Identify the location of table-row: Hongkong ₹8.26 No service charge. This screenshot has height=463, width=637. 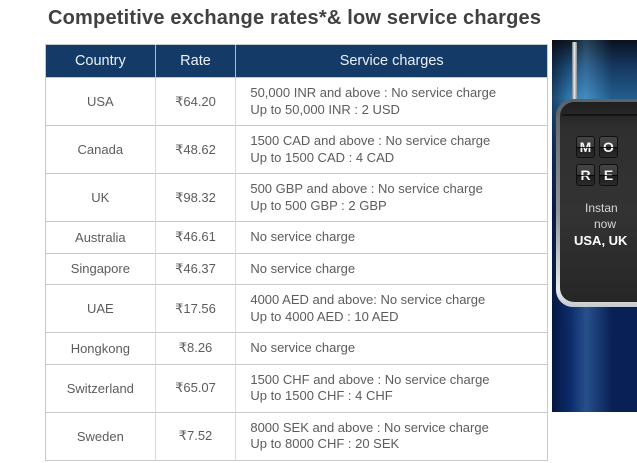
(296, 348).